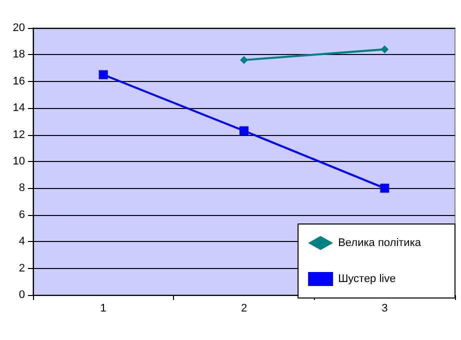  Describe the element at coordinates (21, 268) in the screenshot. I see `y-tick-label: 2` at that location.